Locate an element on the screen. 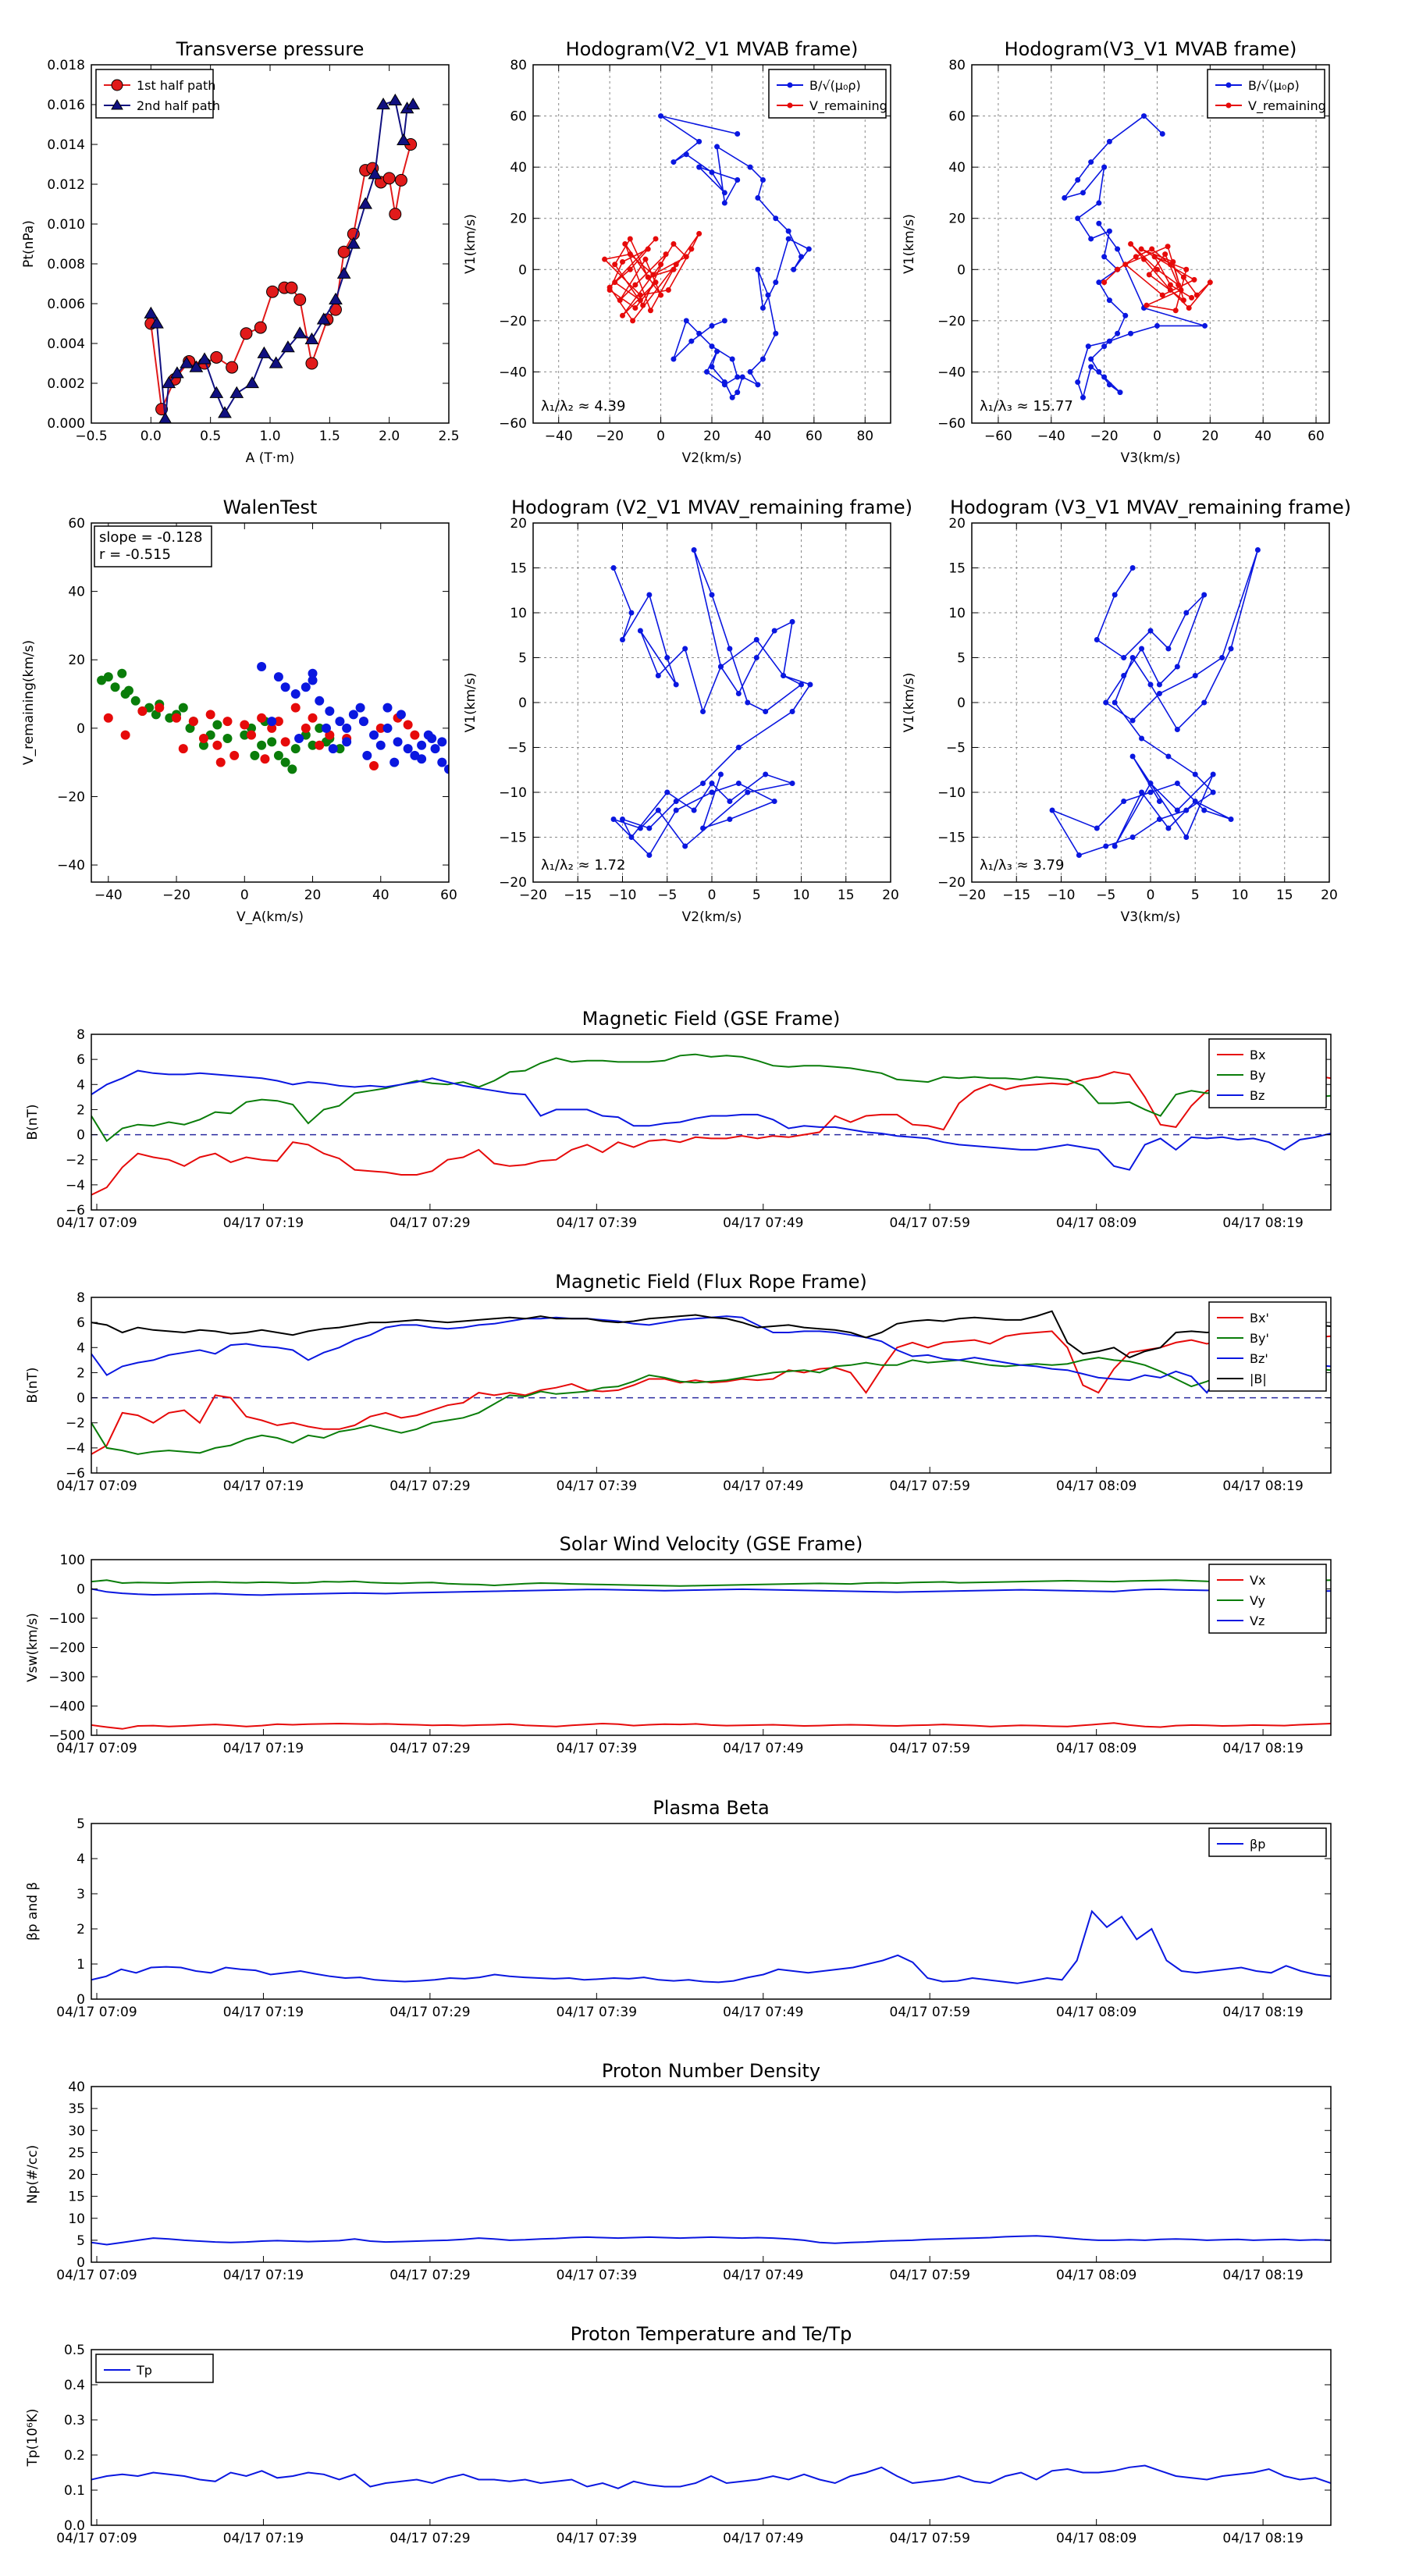 This screenshot has height=2576, width=1405. y-tick-label: 40 is located at coordinates (76, 592).